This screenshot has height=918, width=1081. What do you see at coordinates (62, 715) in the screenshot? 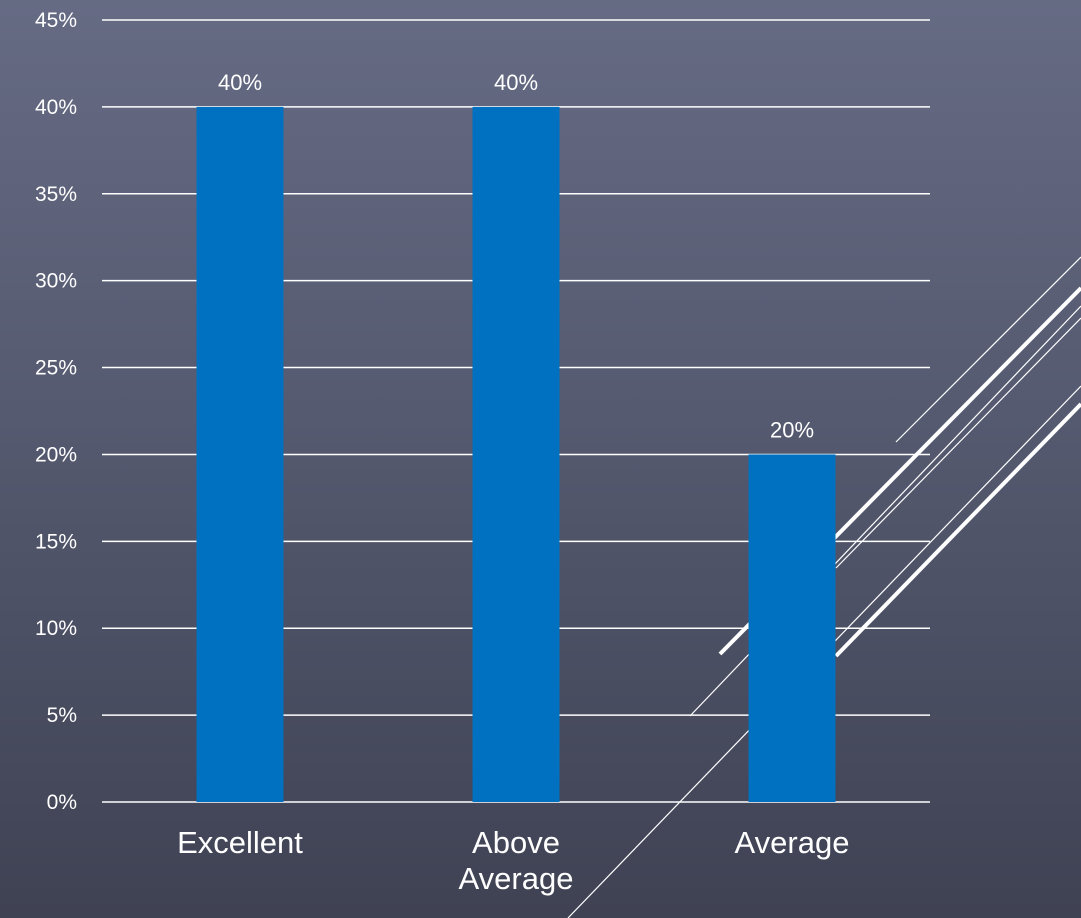
I see `y-tick-label: 5%` at bounding box center [62, 715].